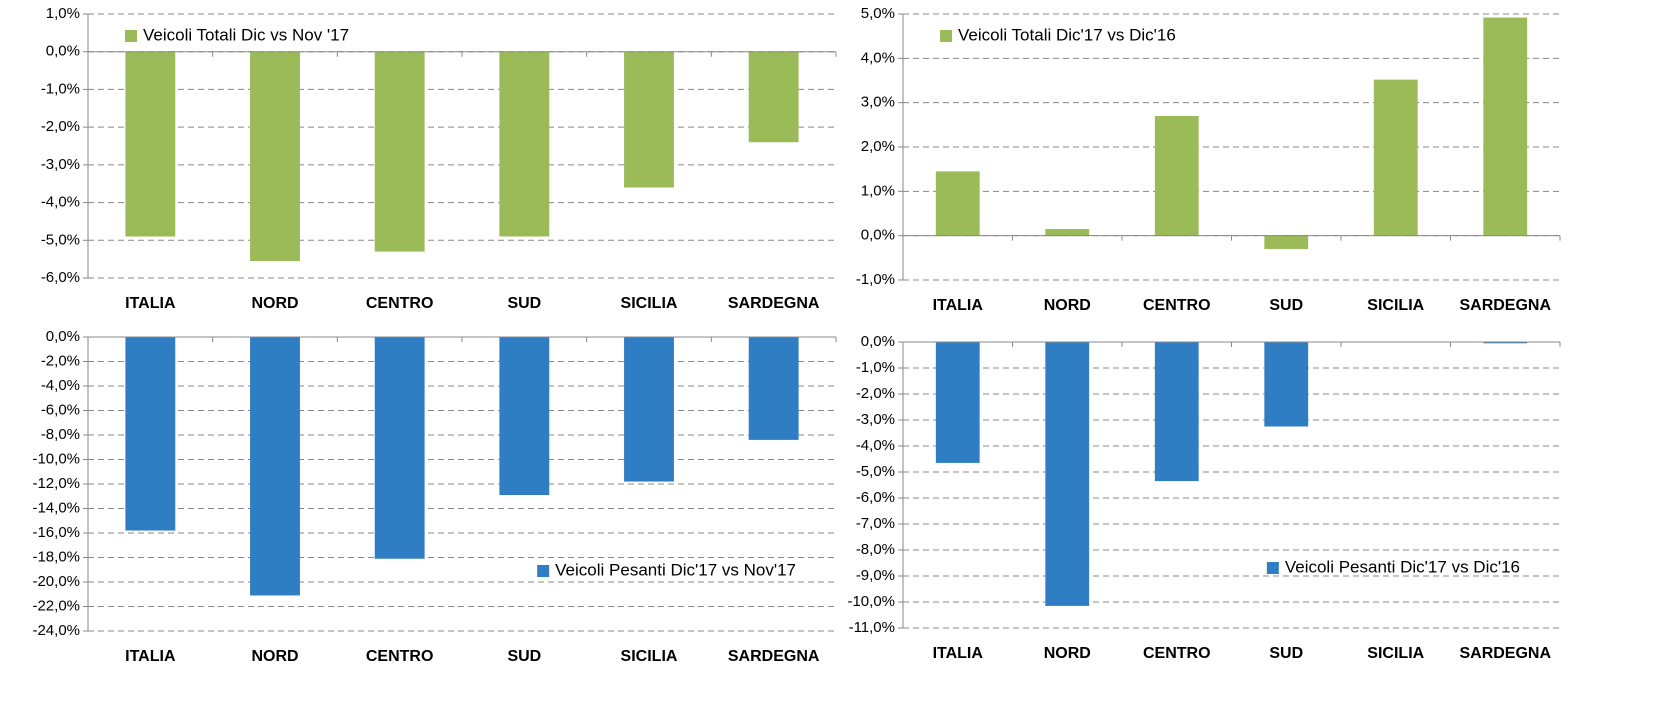  What do you see at coordinates (56, 581) in the screenshot?
I see `y-tick-label: -20,0%` at bounding box center [56, 581].